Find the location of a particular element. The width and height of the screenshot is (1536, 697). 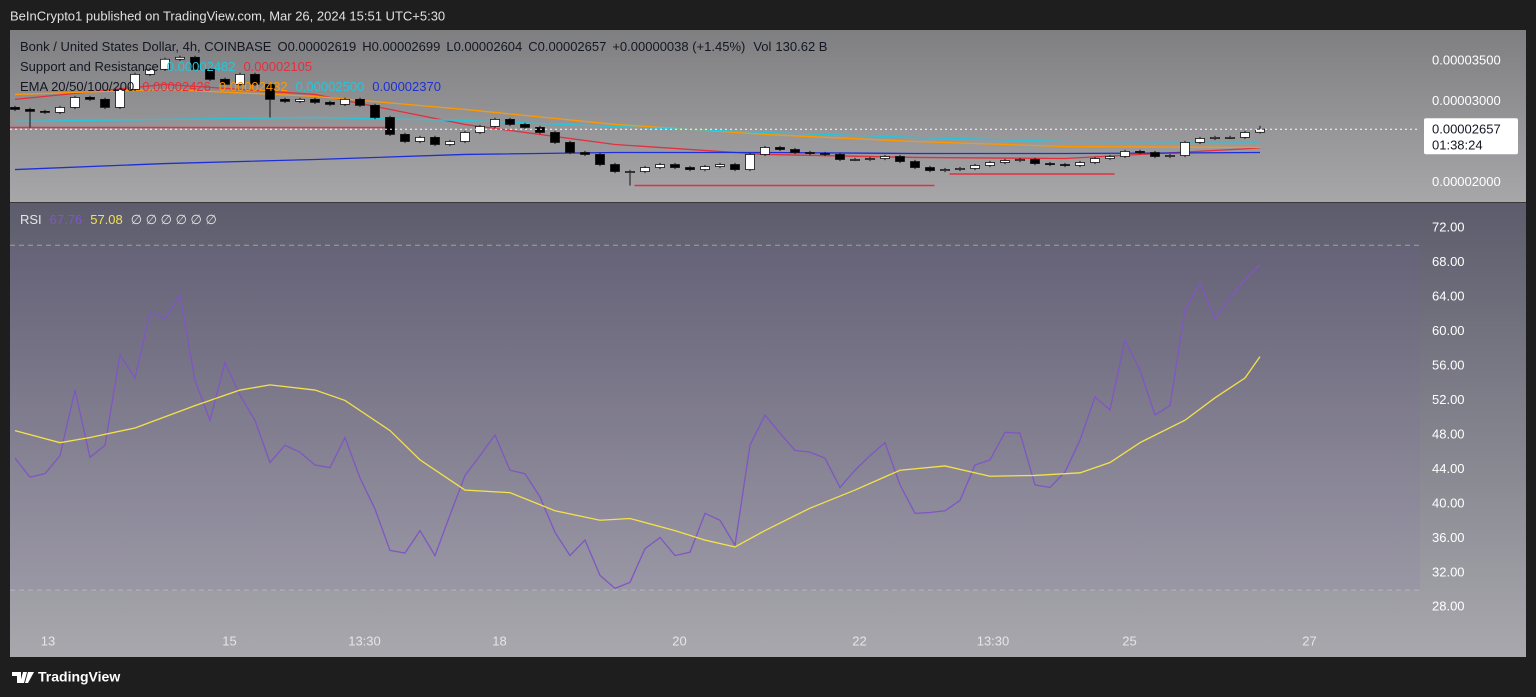

indicator-title: EMA 20/50/100/200 is located at coordinates (77, 86).